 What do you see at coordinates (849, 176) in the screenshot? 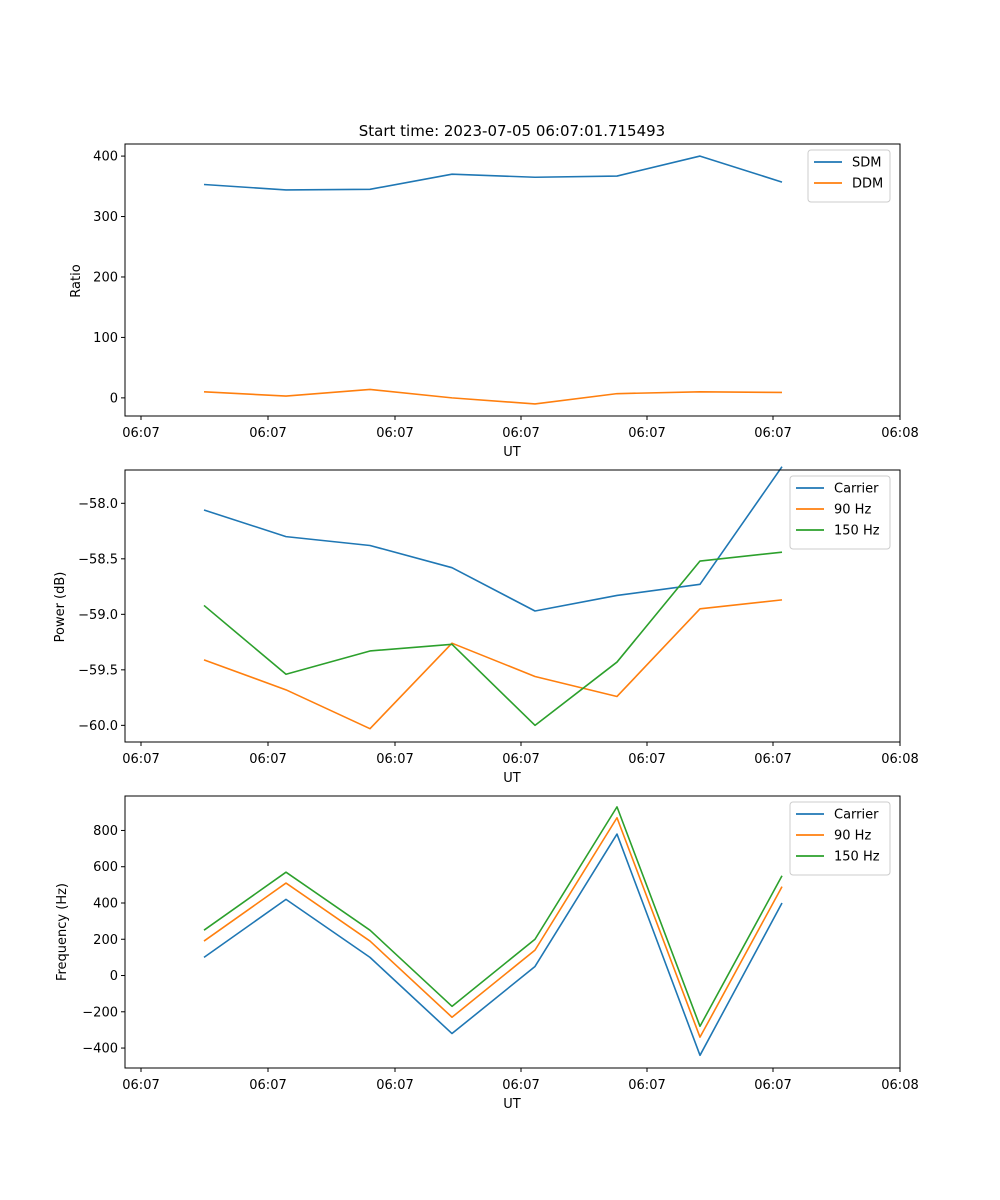
I see `legend` at bounding box center [849, 176].